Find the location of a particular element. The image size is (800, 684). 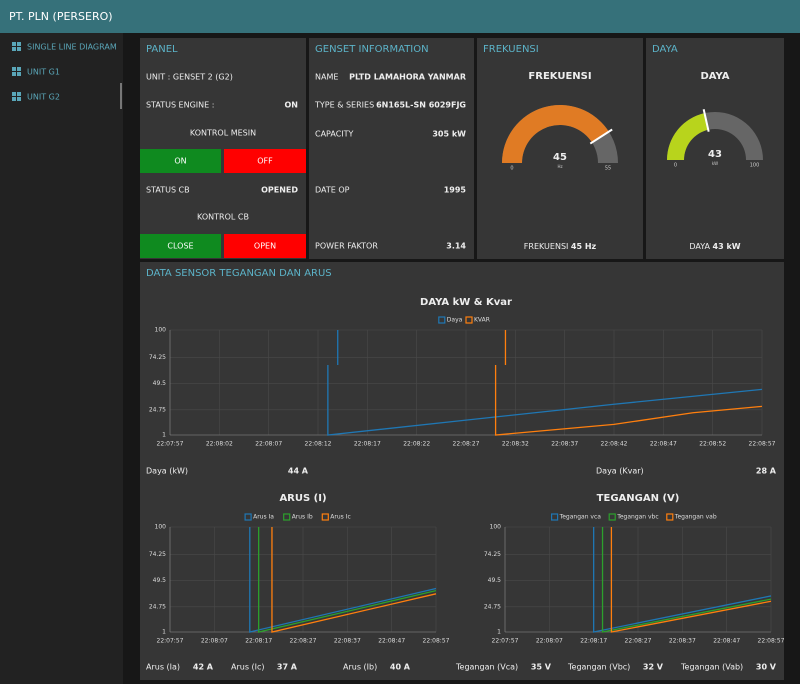

panel-card is located at coordinates (223, 148).